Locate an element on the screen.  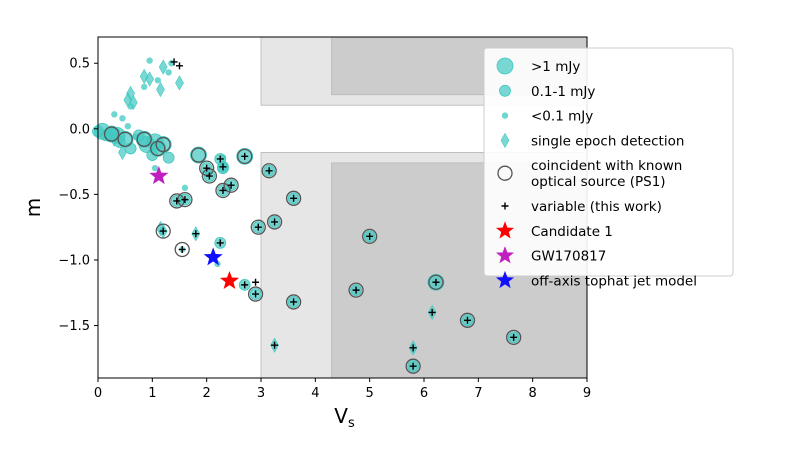
x-tick-label: 1 is located at coordinates (152, 393).